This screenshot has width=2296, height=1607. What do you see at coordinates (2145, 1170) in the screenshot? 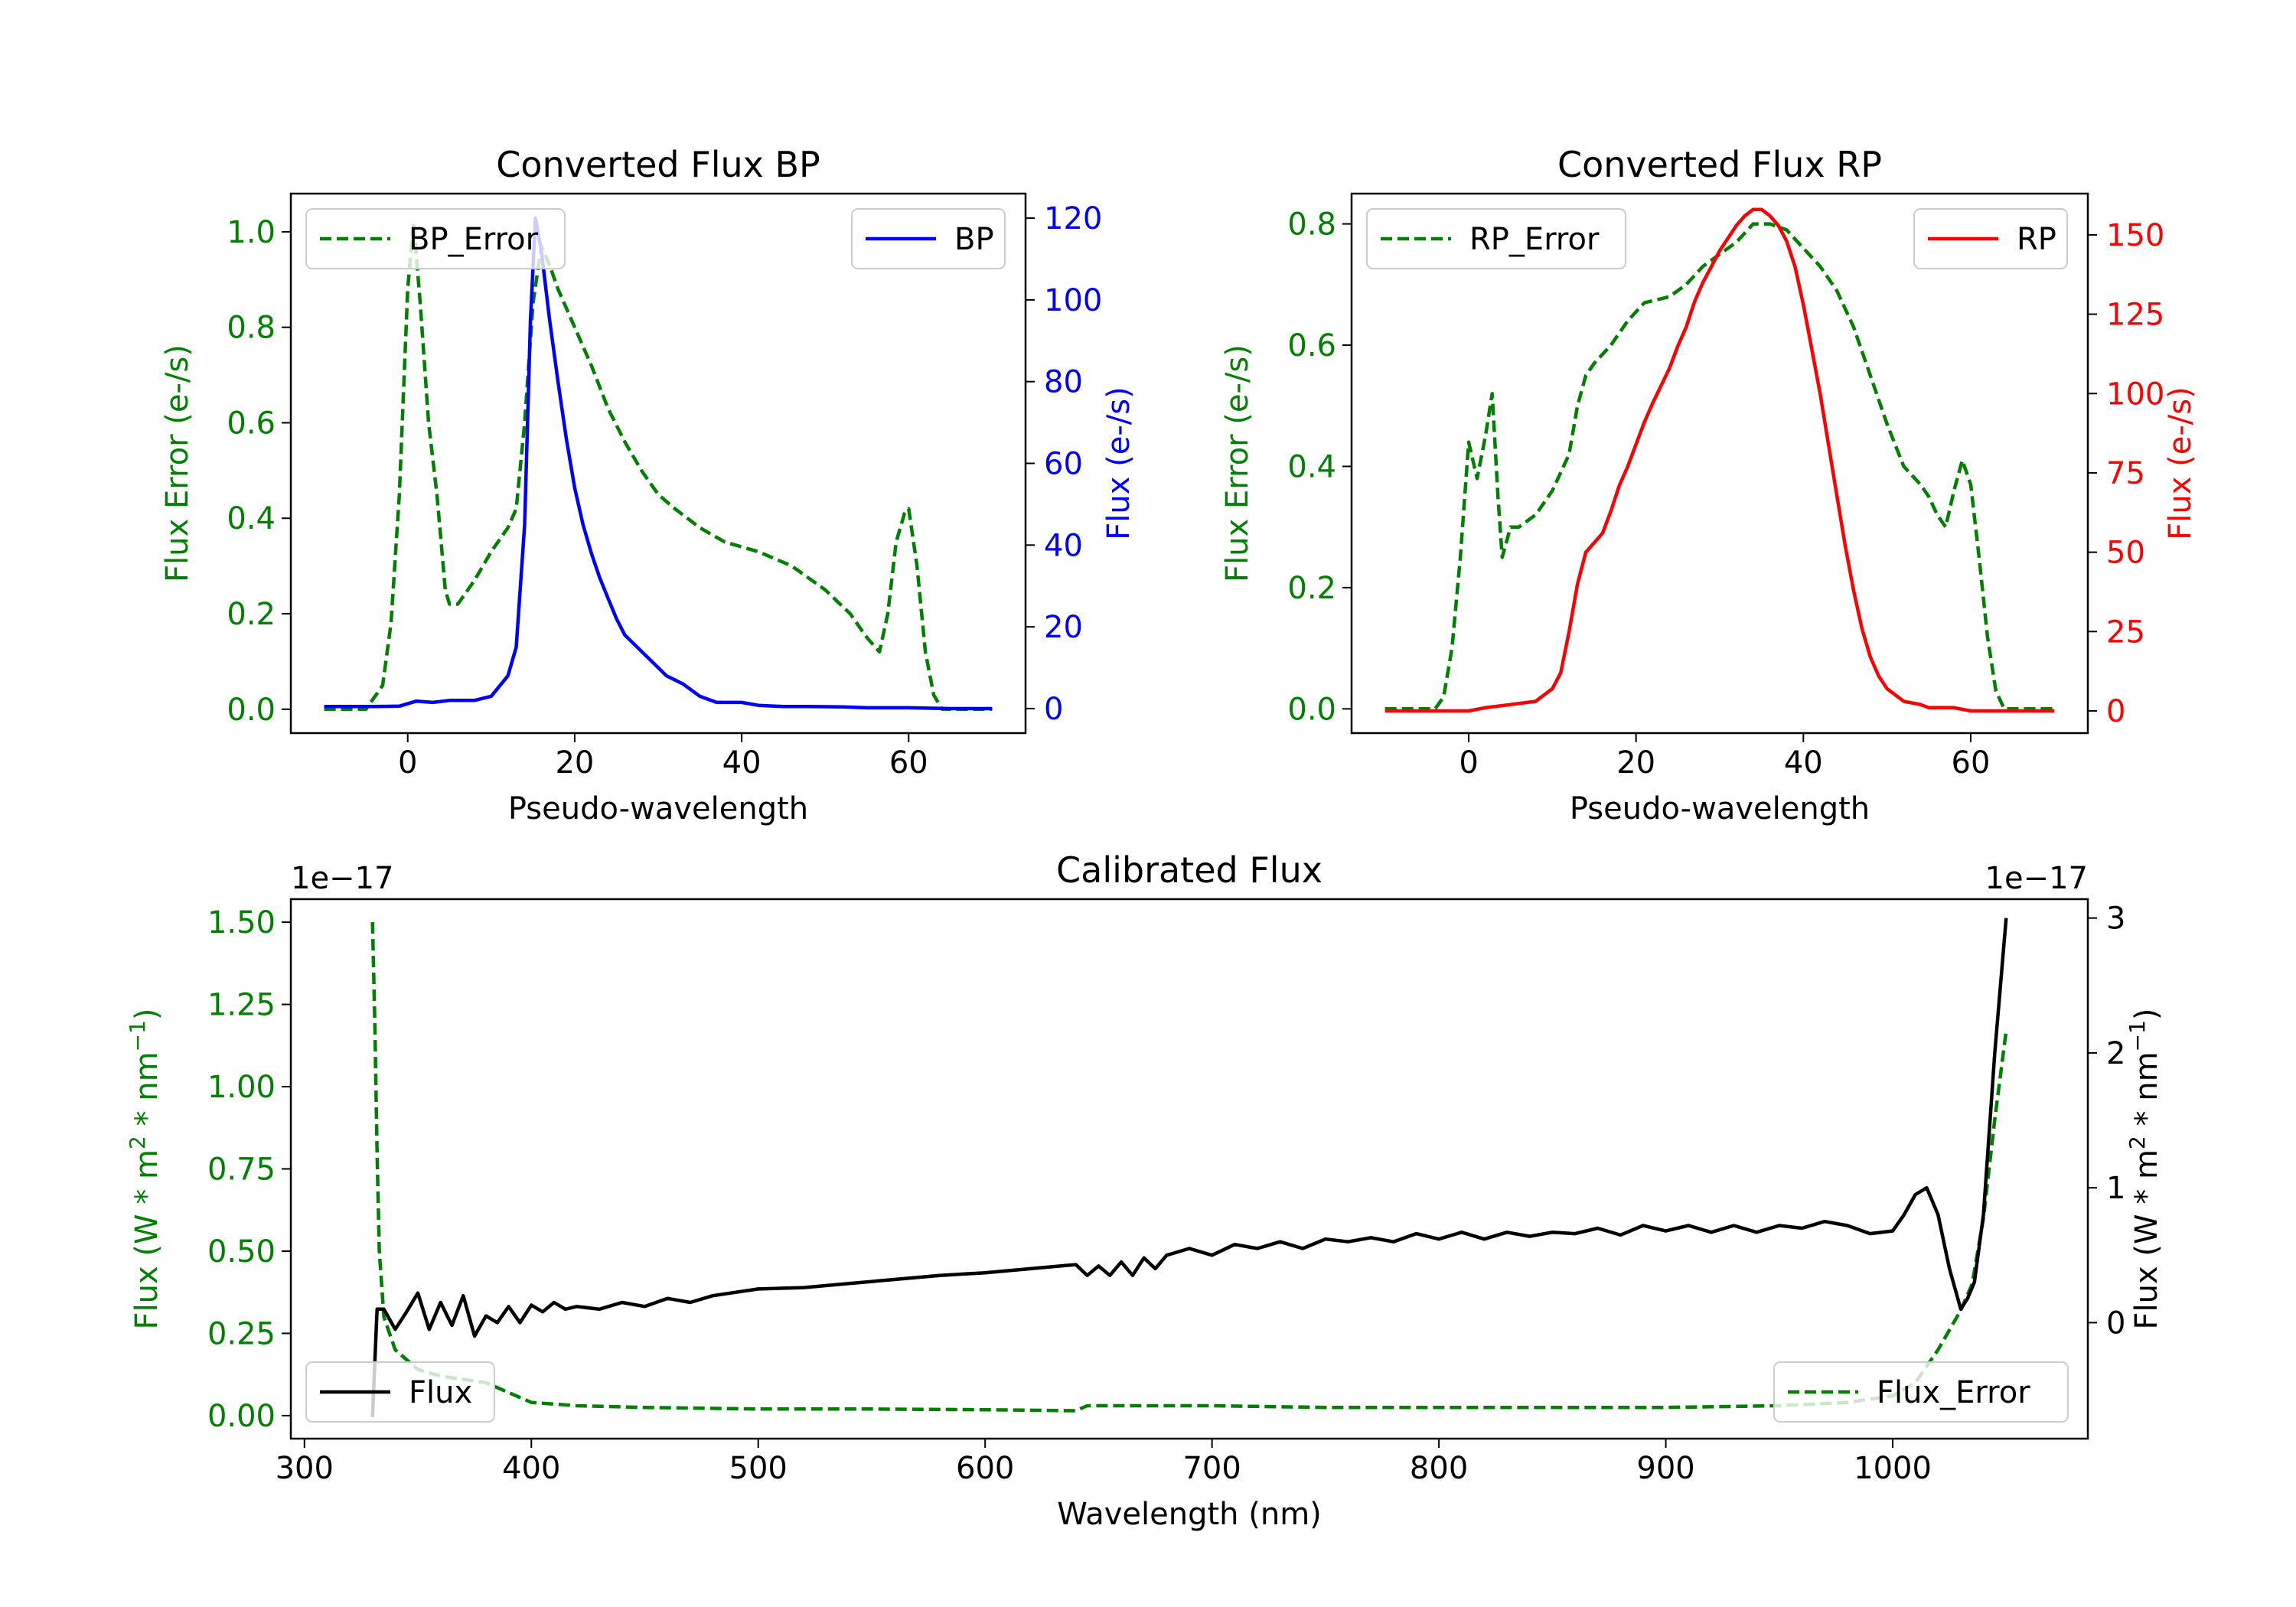
I see `y-axis-label-right: Flux (W * m2 * nm−1)` at bounding box center [2145, 1170].